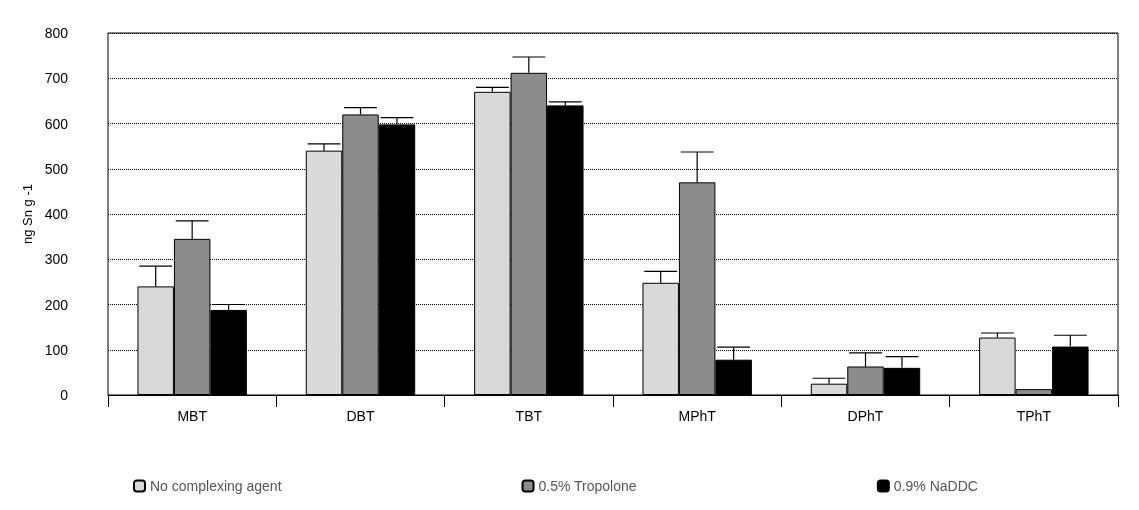 The width and height of the screenshot is (1139, 510). What do you see at coordinates (935, 486) in the screenshot?
I see `legend-label: 0.9% NaDDC` at bounding box center [935, 486].